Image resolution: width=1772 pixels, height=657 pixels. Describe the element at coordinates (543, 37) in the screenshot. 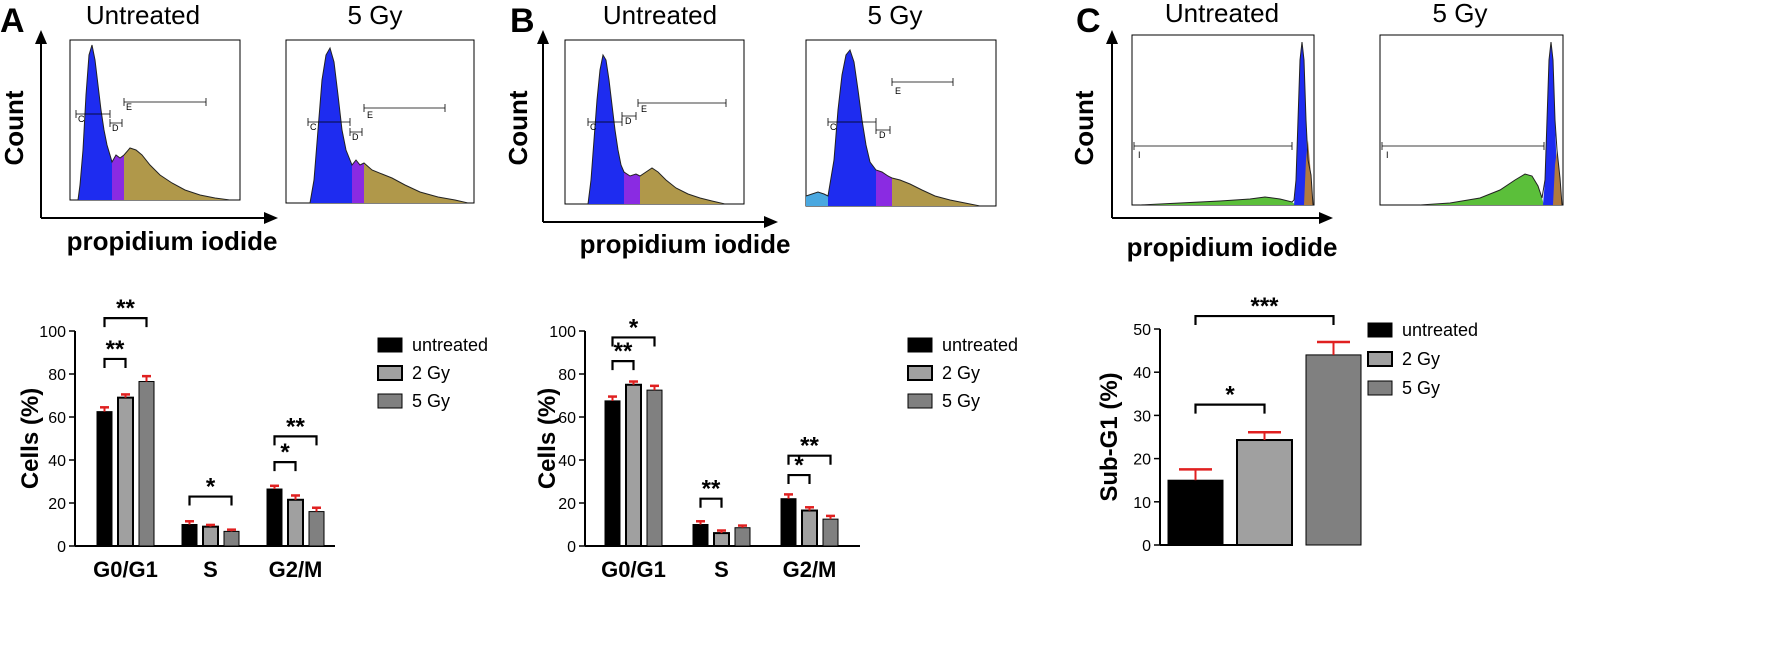

I see `flow-b-y-arrow-icon` at that location.